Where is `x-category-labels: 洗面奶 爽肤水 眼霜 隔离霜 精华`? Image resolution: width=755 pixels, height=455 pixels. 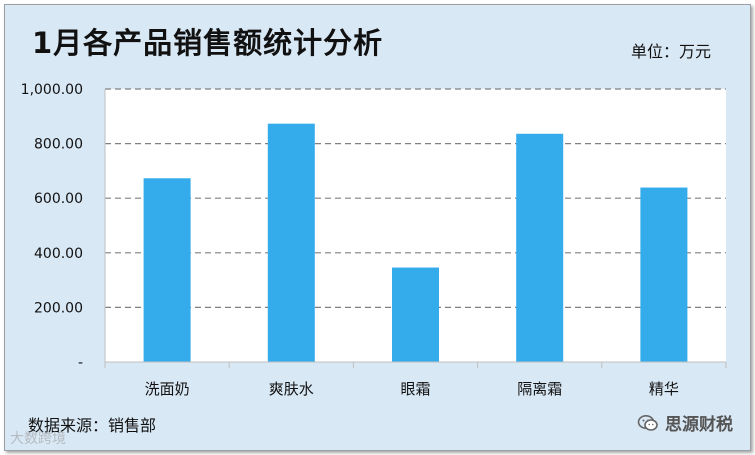
x-category-labels: 洗面奶 爽肤水 眼霜 隔离霜 精华 is located at coordinates (412, 389).